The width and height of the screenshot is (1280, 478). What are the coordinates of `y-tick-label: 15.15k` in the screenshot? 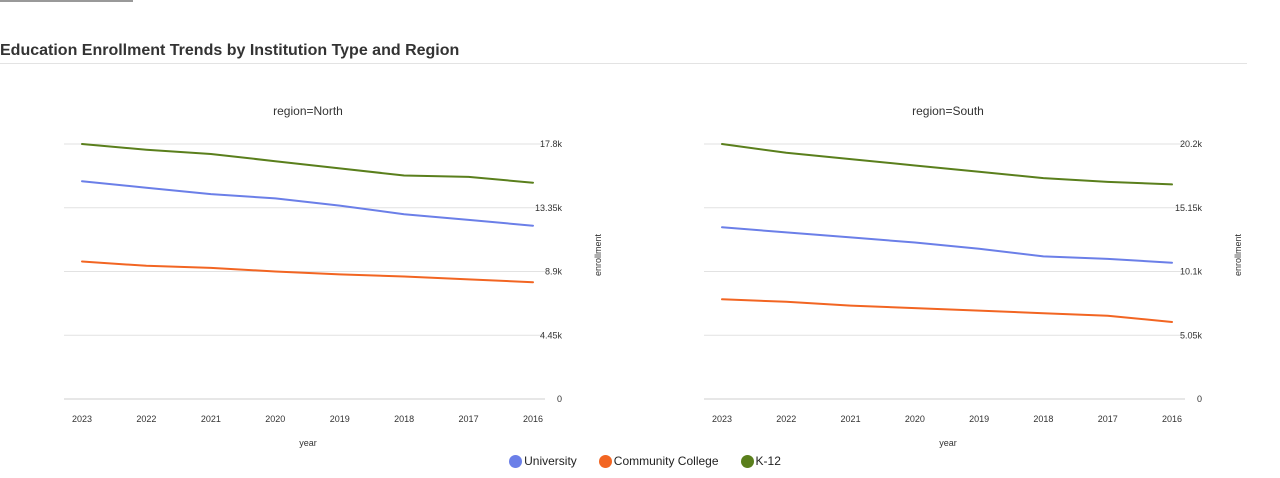 It's located at (1189, 208).